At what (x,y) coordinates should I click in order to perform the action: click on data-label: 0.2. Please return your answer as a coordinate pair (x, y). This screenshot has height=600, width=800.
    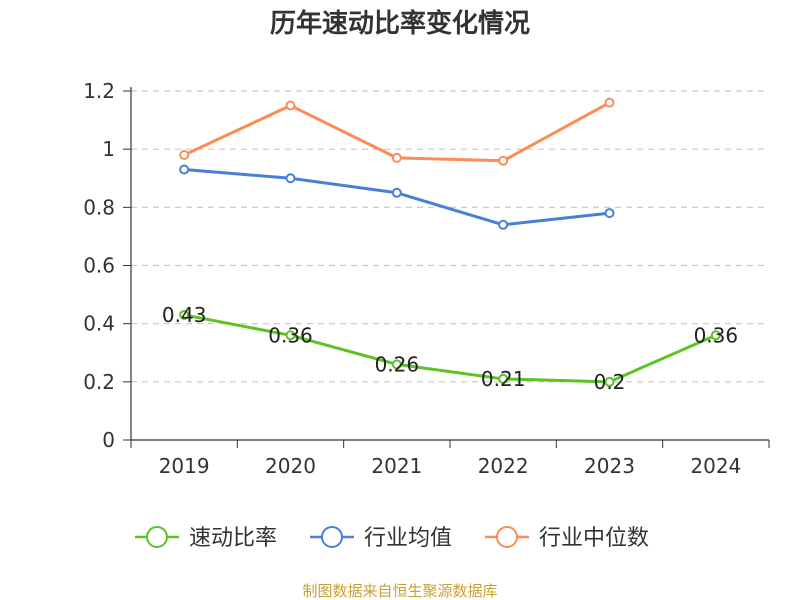
    Looking at the image, I should click on (610, 382).